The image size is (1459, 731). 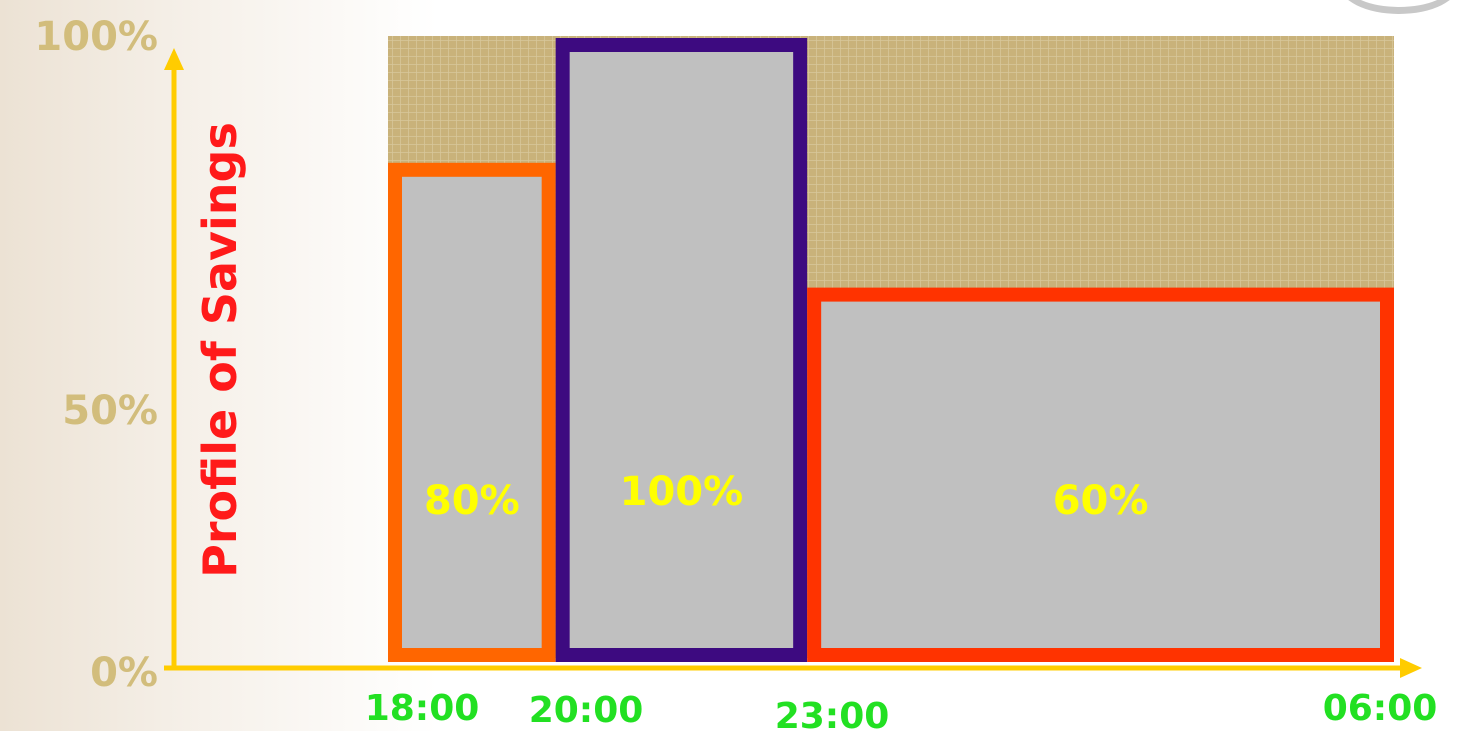 I want to click on data-labels: 80% 100% 60%, so click(x=786, y=496).